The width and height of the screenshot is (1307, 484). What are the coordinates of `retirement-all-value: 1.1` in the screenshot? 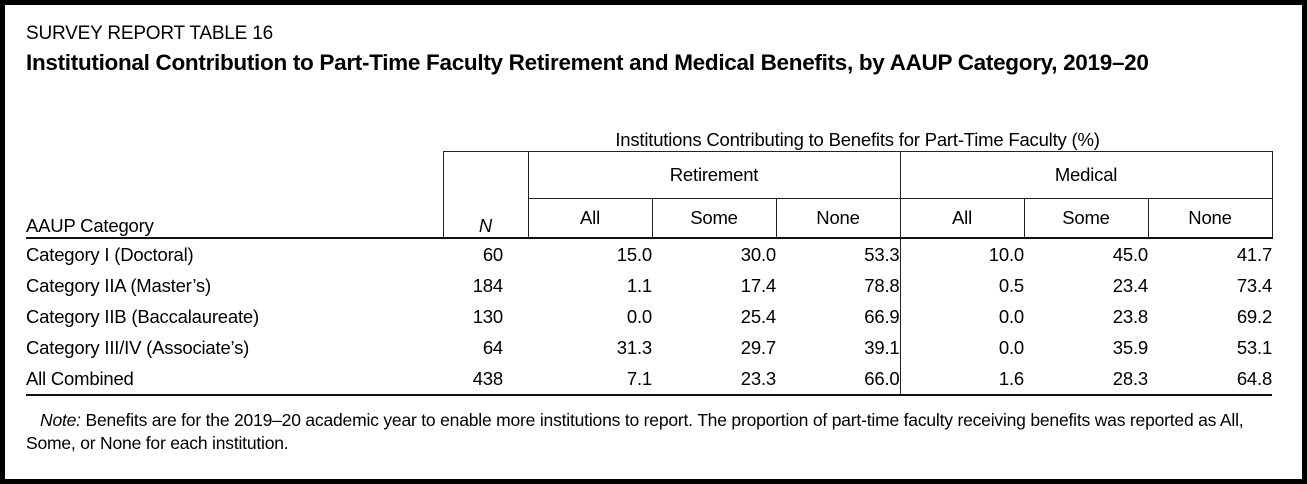 It's located at (639, 285).